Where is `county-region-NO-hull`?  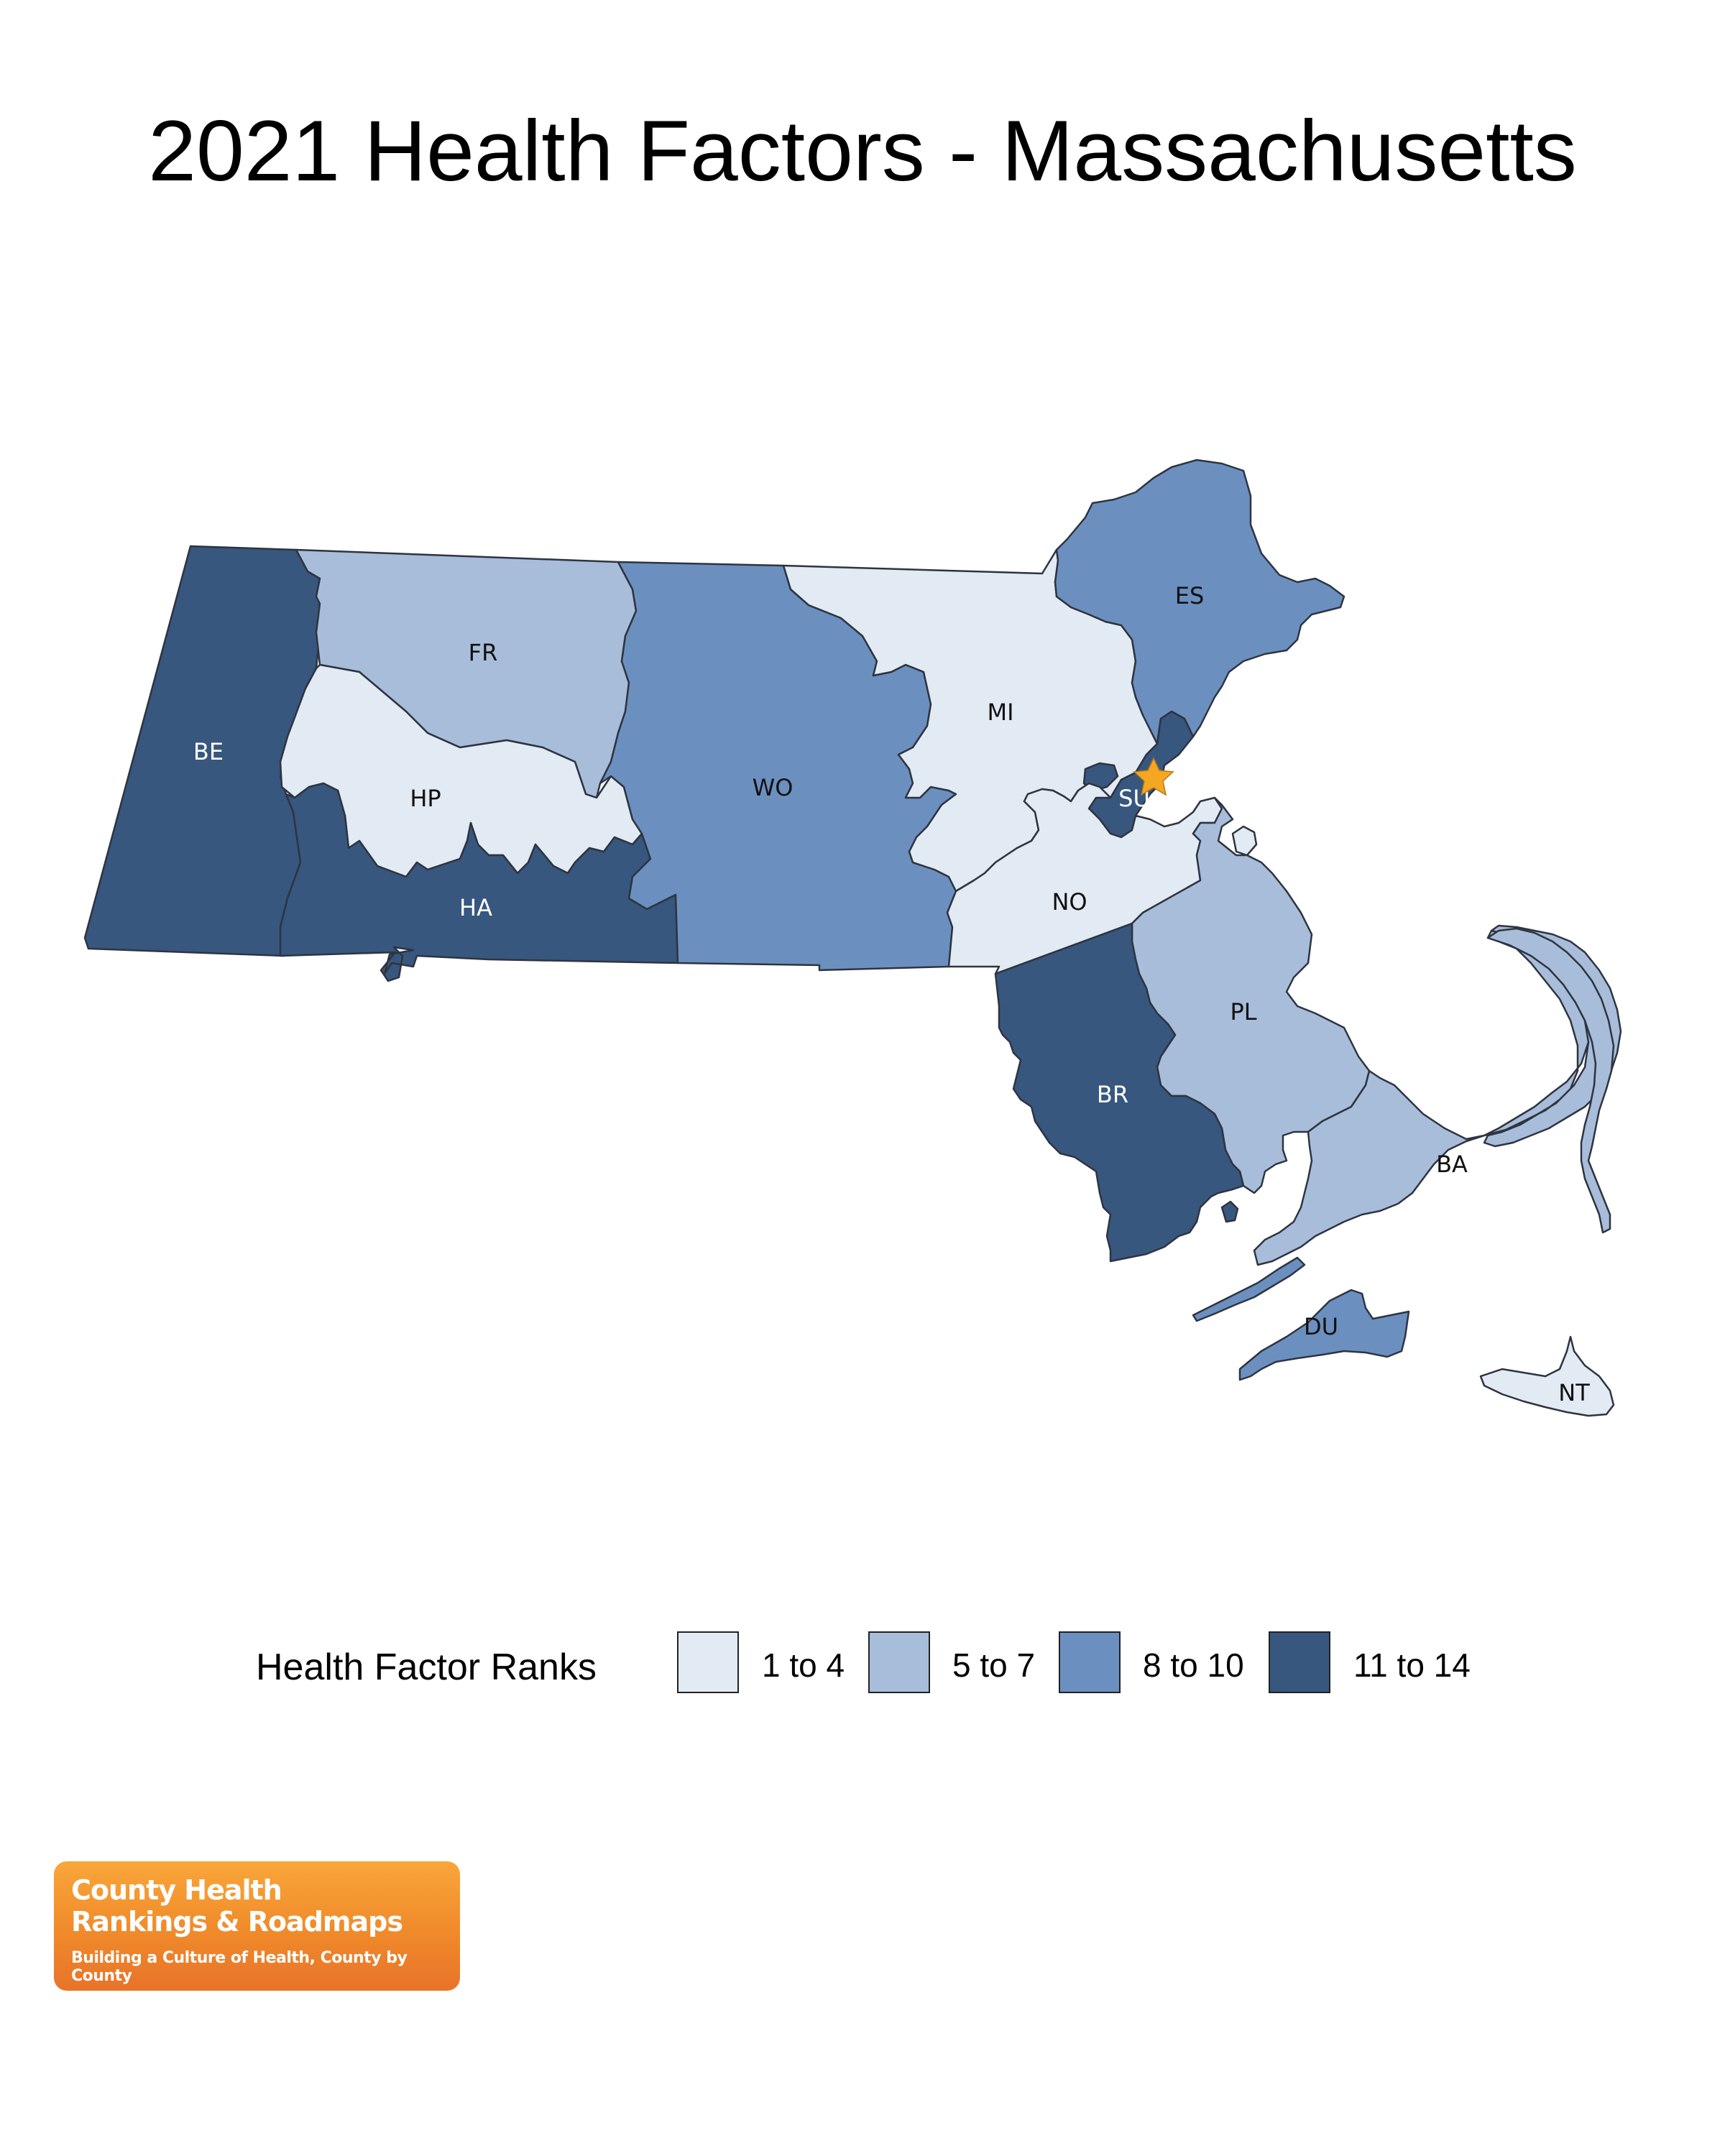
county-region-NO-hull is located at coordinates (1244, 841).